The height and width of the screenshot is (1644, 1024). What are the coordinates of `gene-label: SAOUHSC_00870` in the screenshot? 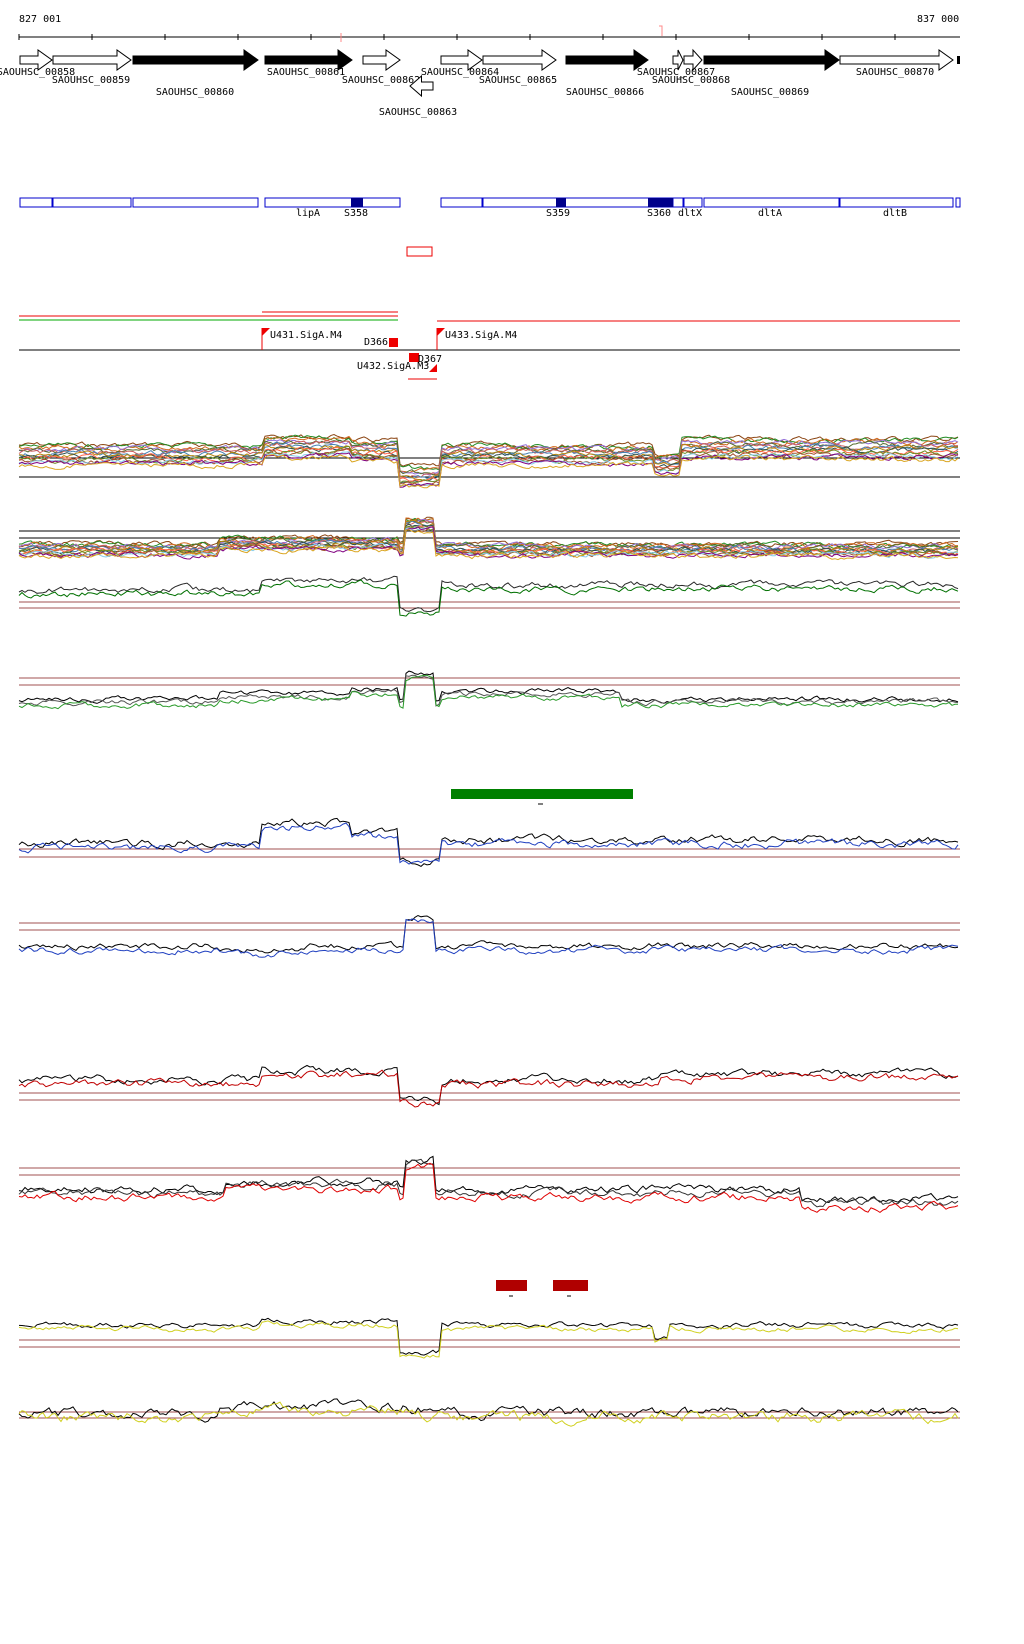 It's located at (895, 72).